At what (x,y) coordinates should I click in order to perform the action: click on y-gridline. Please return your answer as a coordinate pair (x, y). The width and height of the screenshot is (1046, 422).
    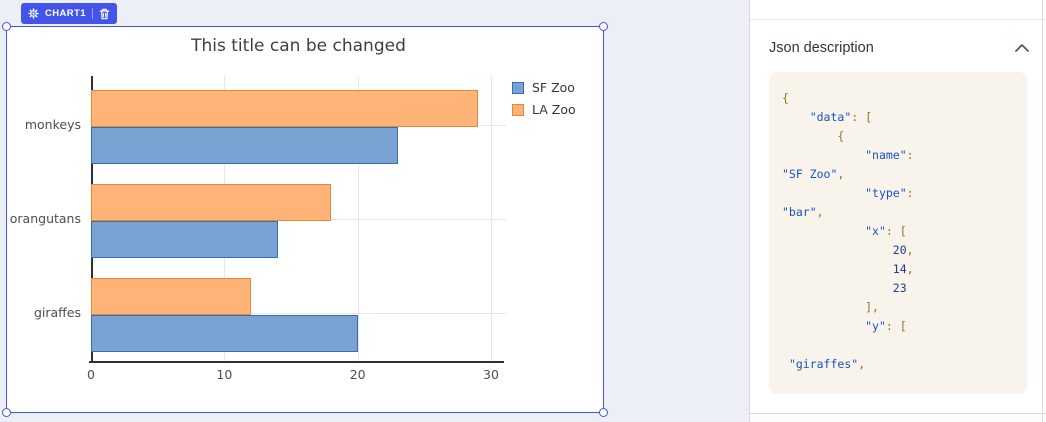
    Looking at the image, I should click on (298, 313).